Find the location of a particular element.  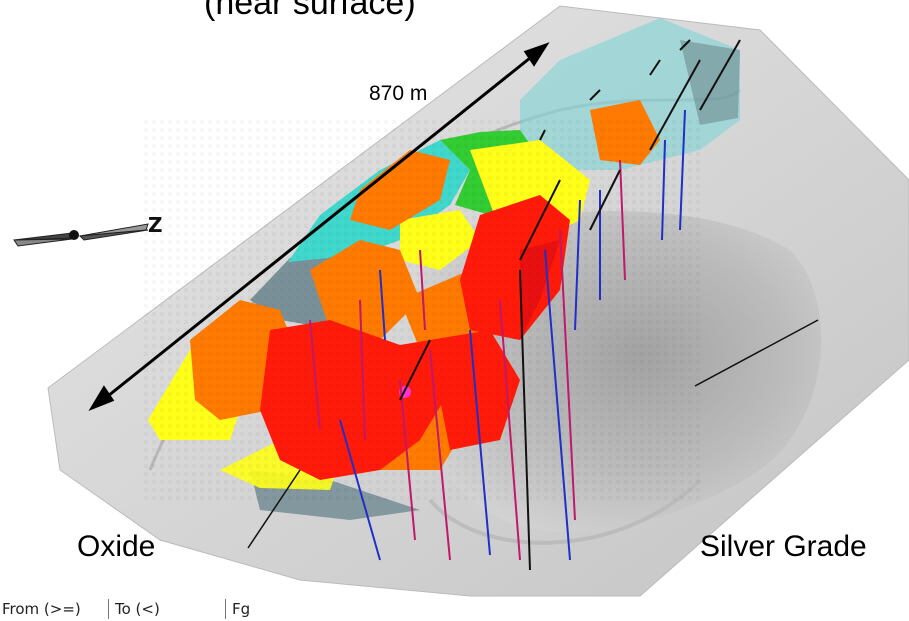

silver-grade-label: Silver Grade is located at coordinates (783, 546).